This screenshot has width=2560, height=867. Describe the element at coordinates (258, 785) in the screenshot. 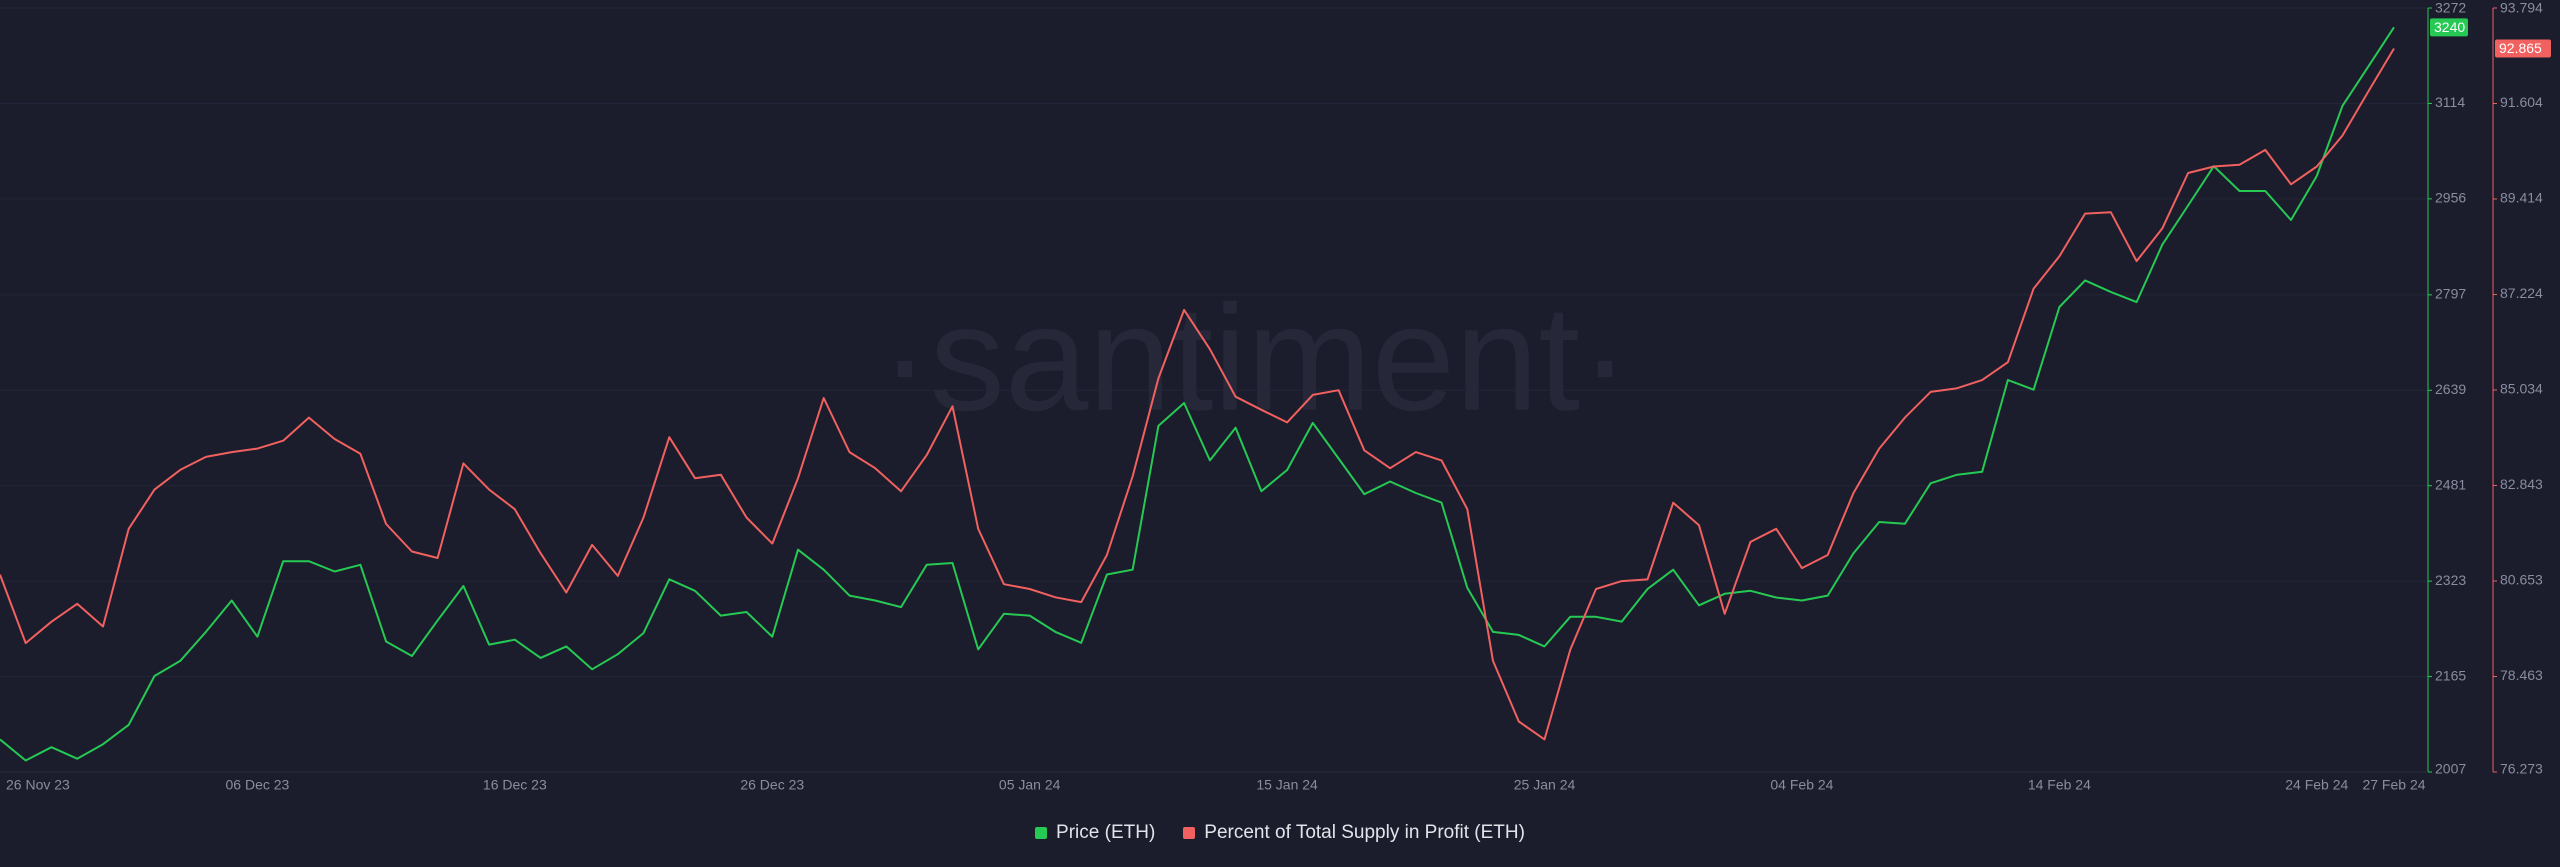

I see `x-tick-label: 06 Dec 23` at that location.